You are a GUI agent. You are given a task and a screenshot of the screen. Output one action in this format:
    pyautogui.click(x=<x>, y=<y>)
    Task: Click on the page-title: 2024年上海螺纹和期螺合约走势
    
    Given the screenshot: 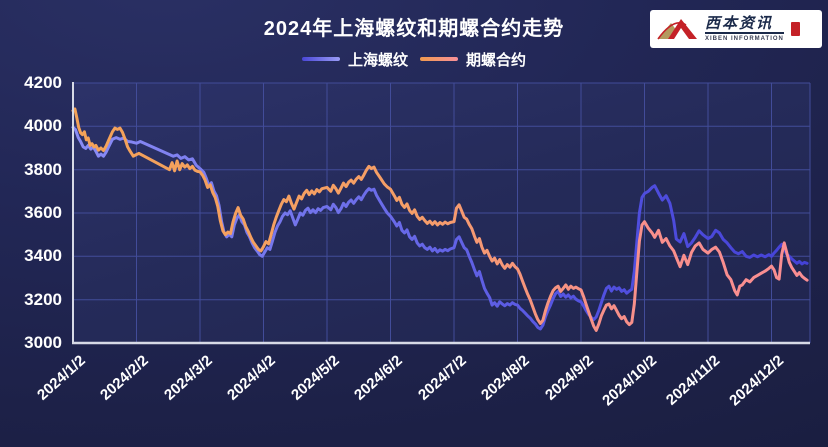 What is the action you would take?
    pyautogui.click(x=414, y=29)
    